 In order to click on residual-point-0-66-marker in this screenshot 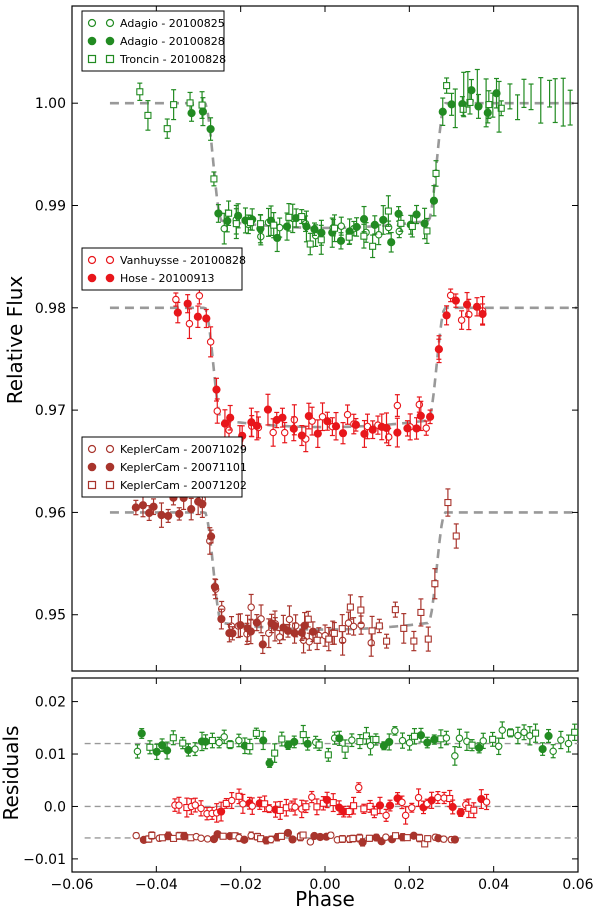, I will do `click(553, 751)`.